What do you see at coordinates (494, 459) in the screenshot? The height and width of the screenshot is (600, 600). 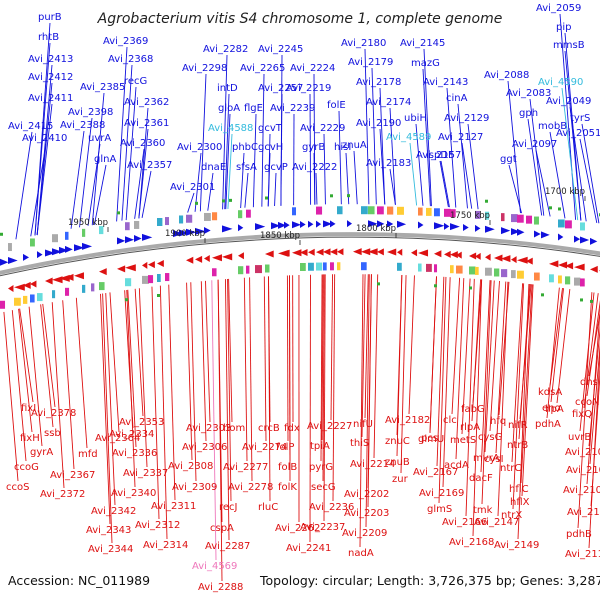 I see `reverse-gene-label: cysI` at bounding box center [494, 459].